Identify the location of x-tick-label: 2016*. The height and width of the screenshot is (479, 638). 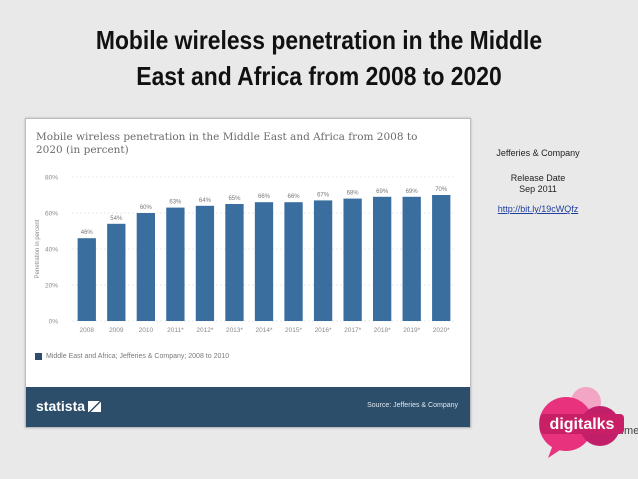
(323, 330).